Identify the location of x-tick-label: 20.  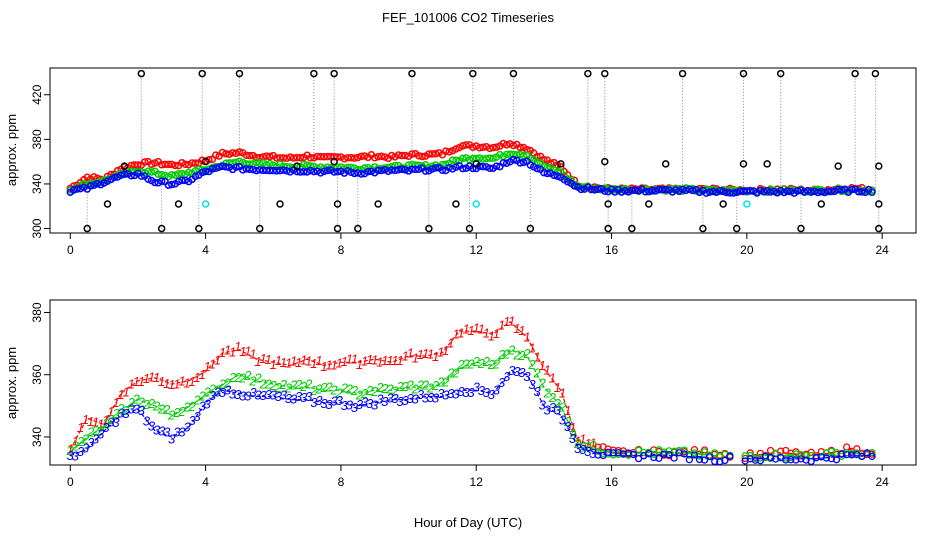
(747, 482).